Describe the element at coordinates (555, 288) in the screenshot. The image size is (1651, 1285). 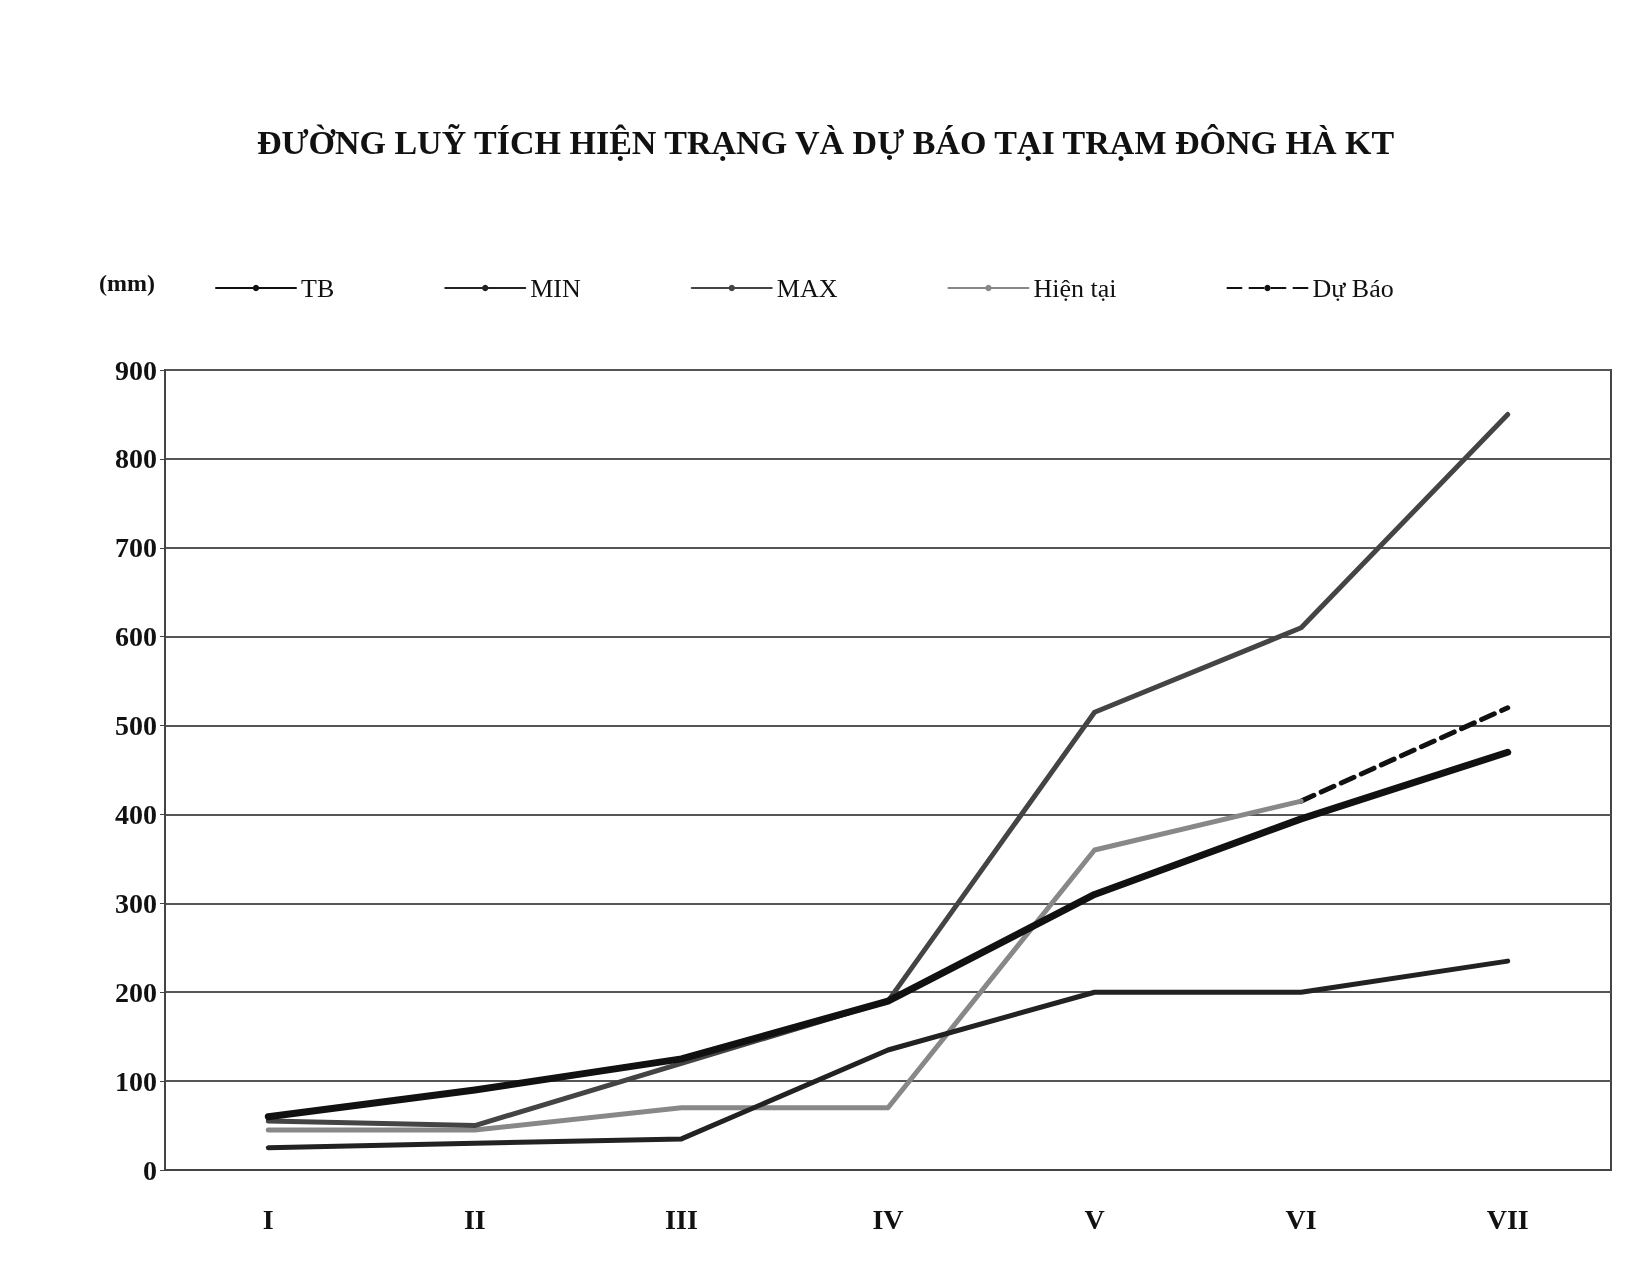
I see `legend-label: MIN` at that location.